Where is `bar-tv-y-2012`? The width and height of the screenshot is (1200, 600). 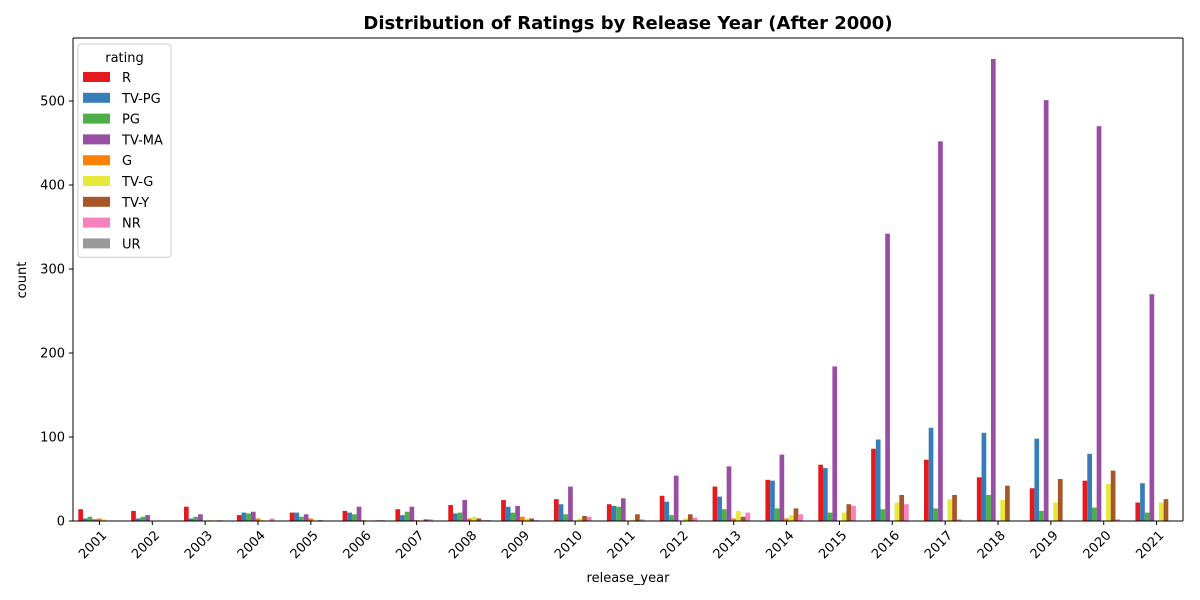
bar-tv-y-2012 is located at coordinates (690, 517).